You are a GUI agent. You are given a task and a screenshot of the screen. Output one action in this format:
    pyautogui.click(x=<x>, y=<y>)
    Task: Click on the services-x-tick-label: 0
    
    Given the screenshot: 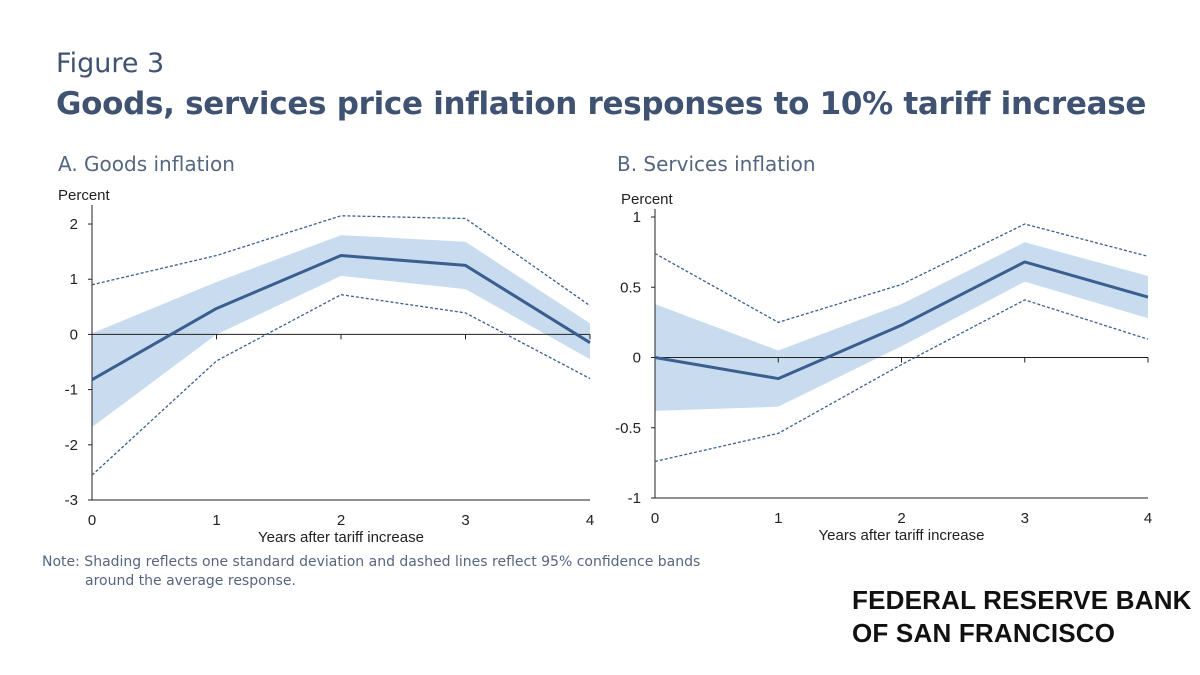 What is the action you would take?
    pyautogui.click(x=655, y=518)
    